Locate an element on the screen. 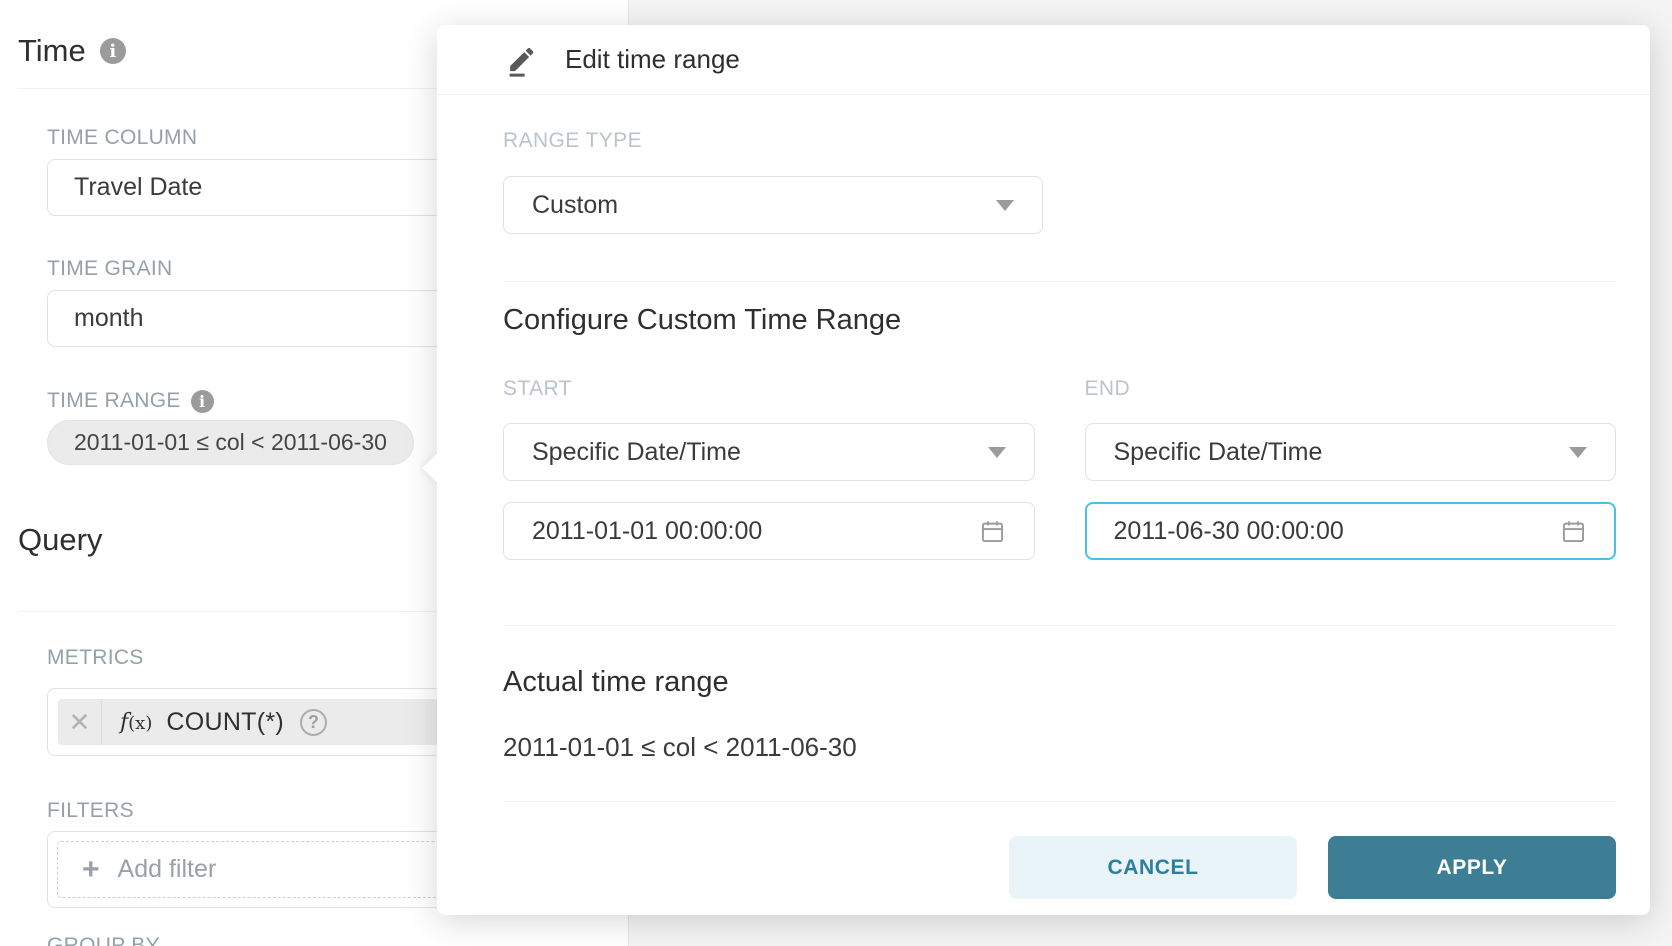 The image size is (1672, 946). query-section-title: Query is located at coordinates (60, 539).